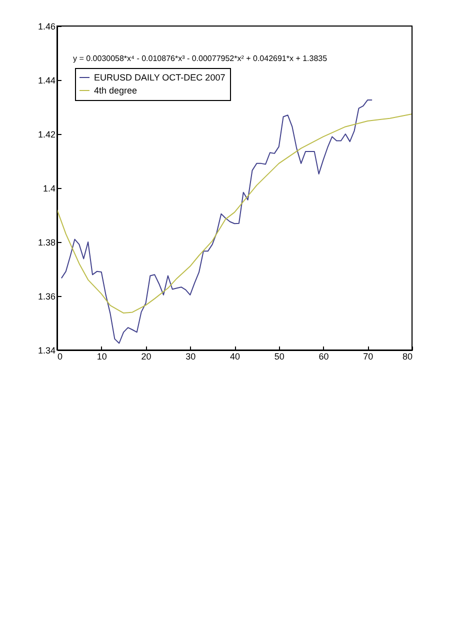  Describe the element at coordinates (323, 357) in the screenshot. I see `x-tick-label: 60` at that location.